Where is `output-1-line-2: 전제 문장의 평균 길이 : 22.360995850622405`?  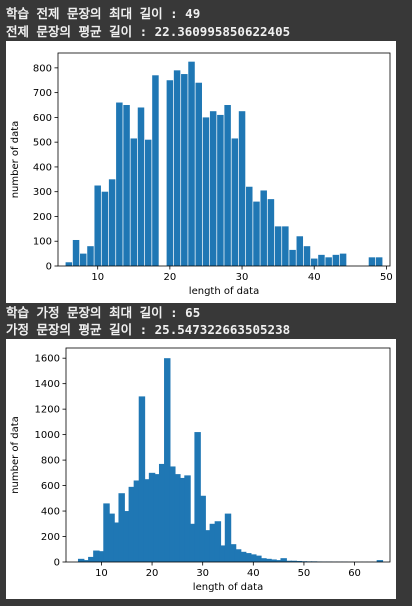 output-1-line-2: 전제 문장의 평균 길이 : 22.360995850622405 is located at coordinates (148, 31).